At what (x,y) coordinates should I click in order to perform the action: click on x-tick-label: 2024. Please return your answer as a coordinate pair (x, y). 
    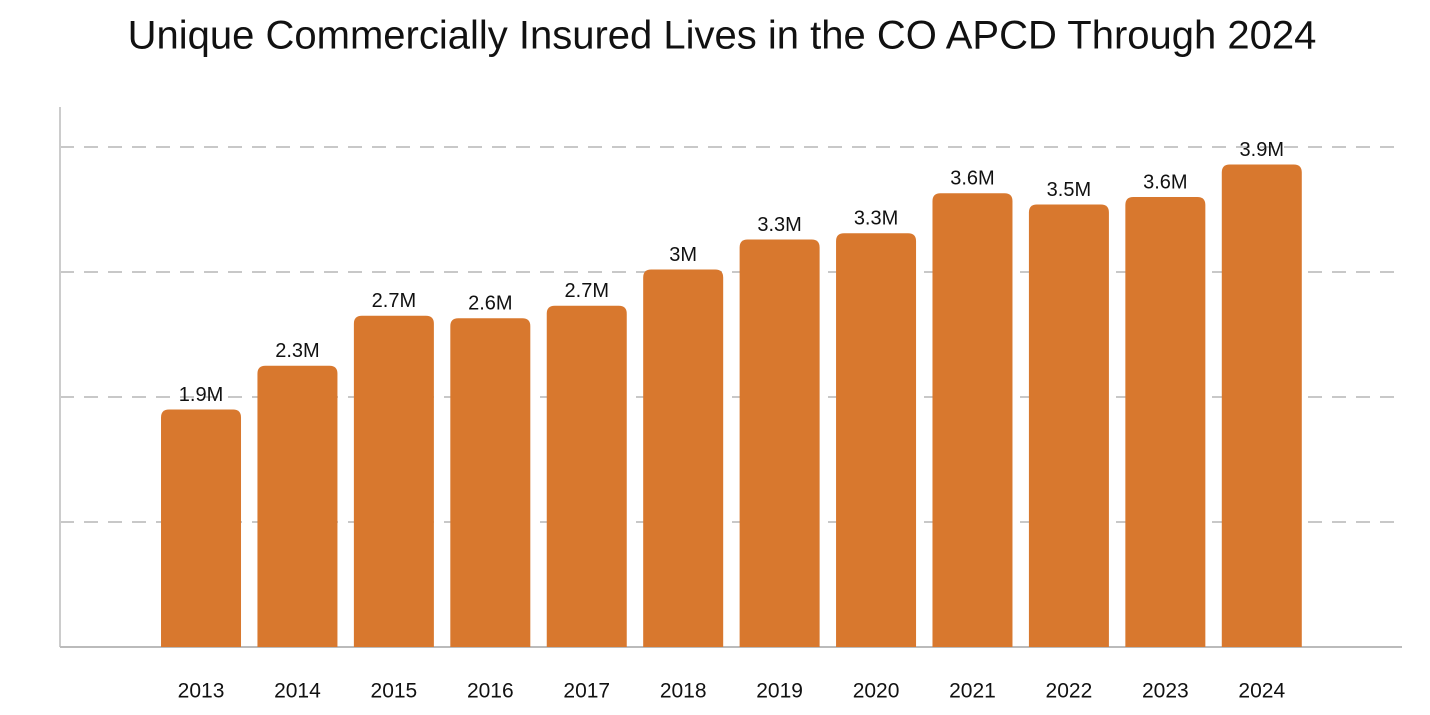
    Looking at the image, I should click on (1261, 691).